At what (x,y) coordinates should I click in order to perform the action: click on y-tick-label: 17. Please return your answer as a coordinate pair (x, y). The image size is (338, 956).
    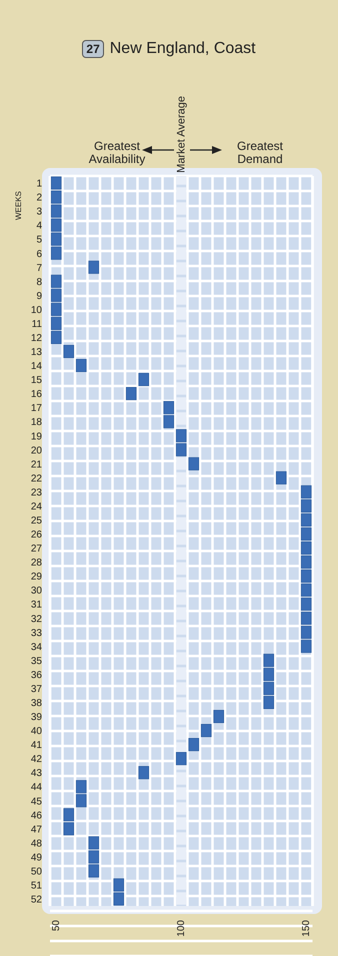
    Looking at the image, I should click on (36, 408).